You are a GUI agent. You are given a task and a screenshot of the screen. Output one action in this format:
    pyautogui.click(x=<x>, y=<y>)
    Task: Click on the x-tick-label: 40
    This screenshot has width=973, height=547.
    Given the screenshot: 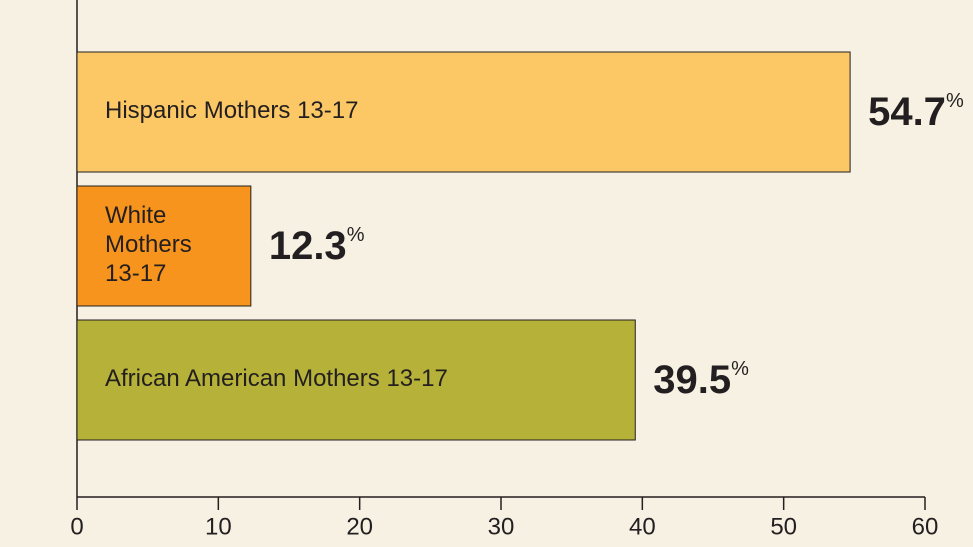 What is the action you would take?
    pyautogui.click(x=642, y=526)
    